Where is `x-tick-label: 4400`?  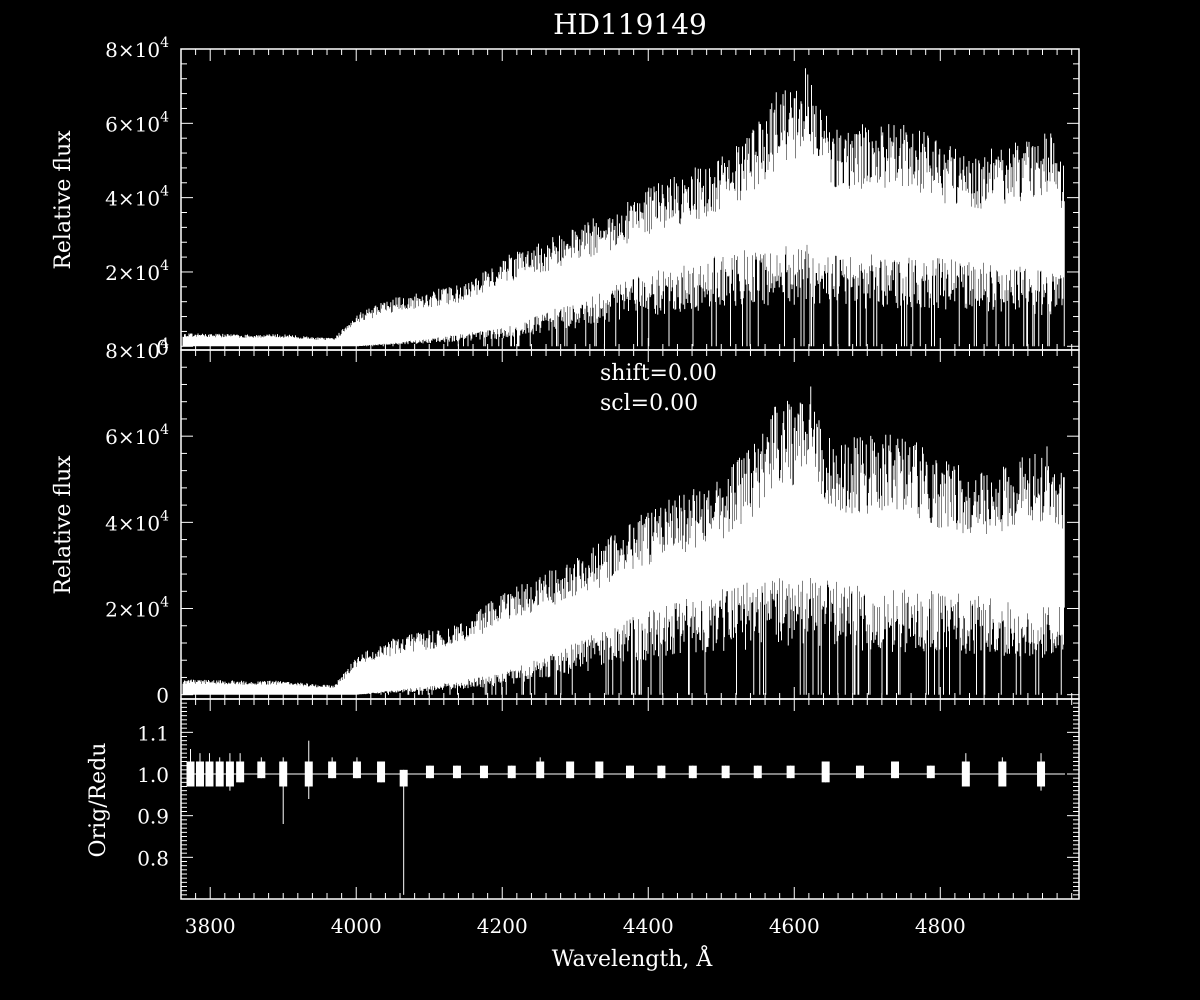 x-tick-label: 4400 is located at coordinates (648, 926).